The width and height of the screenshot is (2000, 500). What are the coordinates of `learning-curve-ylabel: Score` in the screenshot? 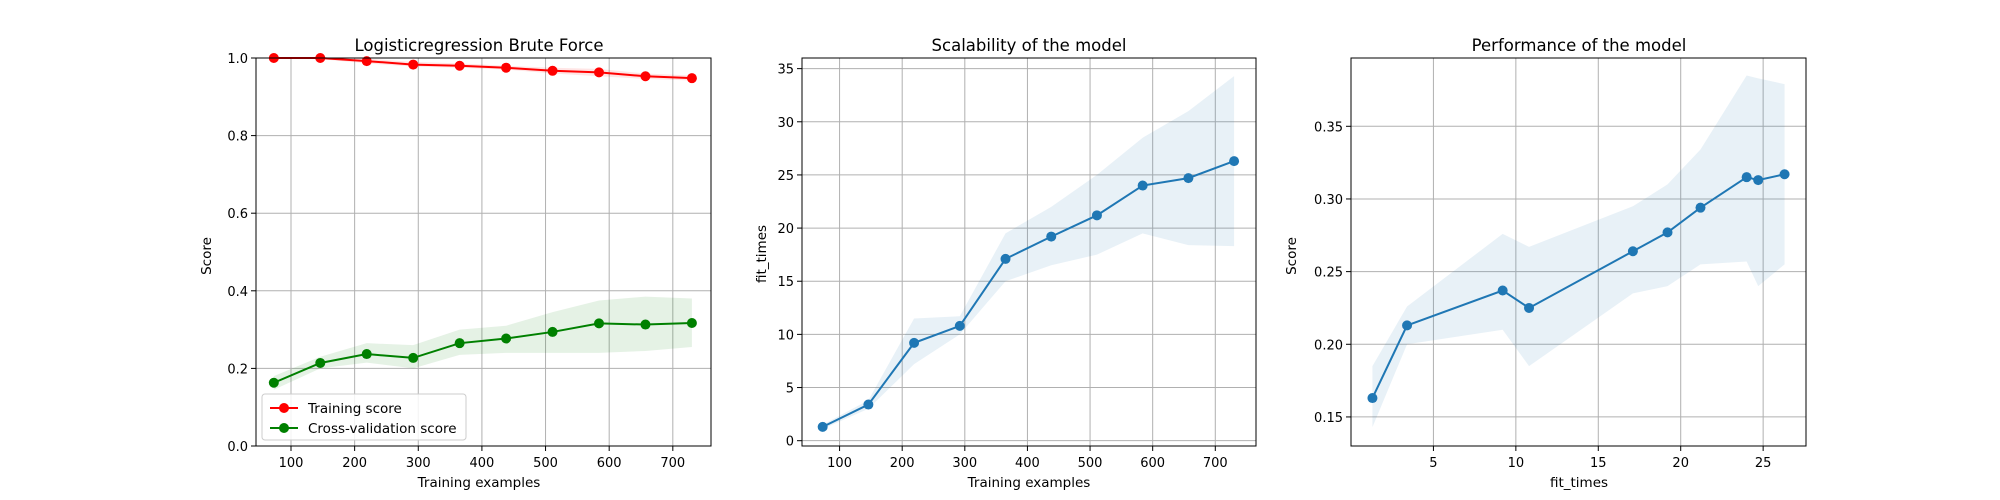 It's located at (207, 256).